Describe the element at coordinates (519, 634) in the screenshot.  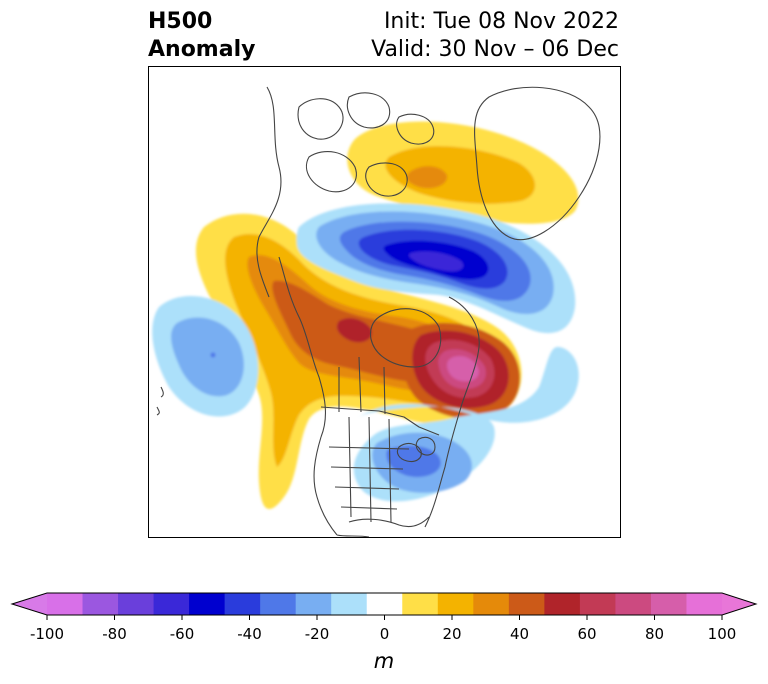
I see `colorbar-tick-label: 40` at that location.